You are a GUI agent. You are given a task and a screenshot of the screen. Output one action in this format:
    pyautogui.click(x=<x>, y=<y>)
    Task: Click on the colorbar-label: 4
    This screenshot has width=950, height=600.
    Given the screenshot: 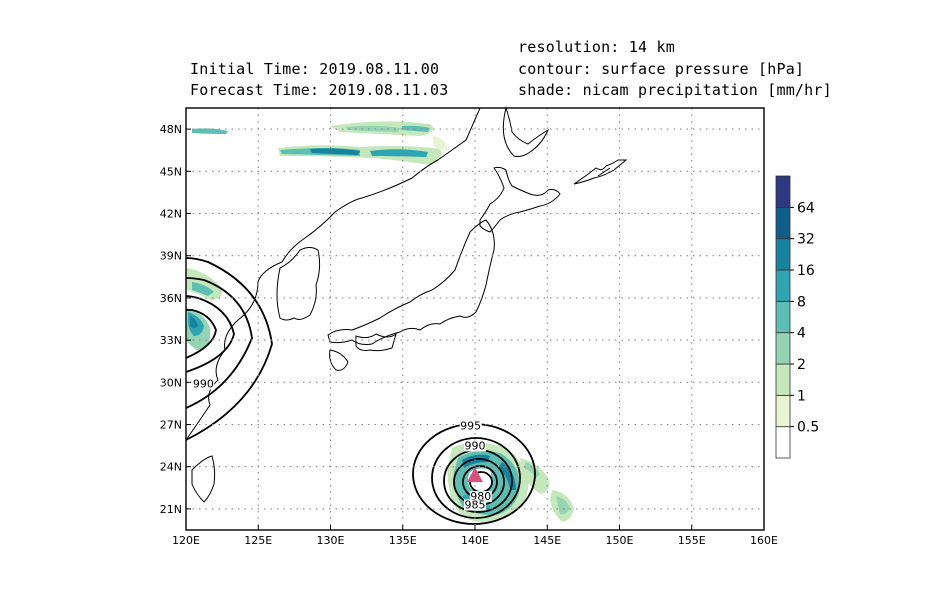 What is the action you would take?
    pyautogui.click(x=801, y=334)
    